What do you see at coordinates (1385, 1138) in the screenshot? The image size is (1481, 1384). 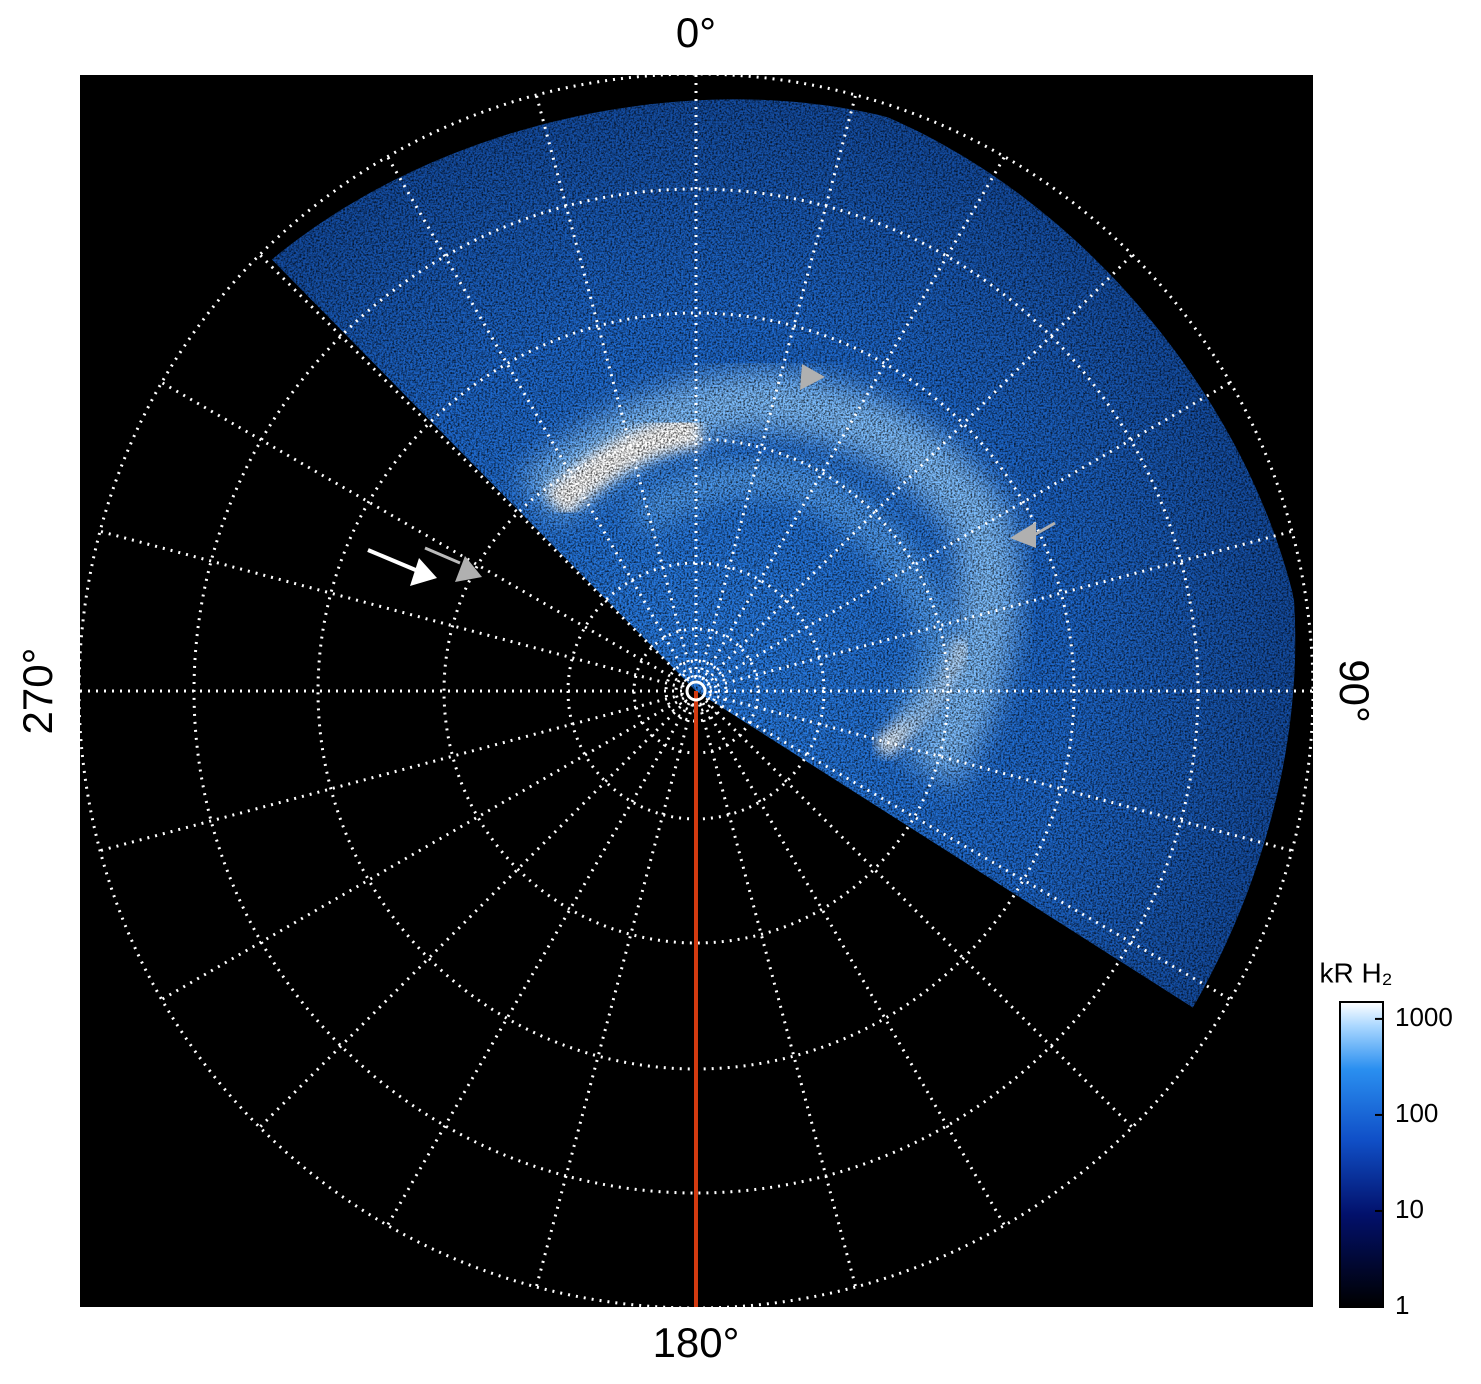 I see `colorbar: kR H₂ 1 10 100 1000` at bounding box center [1385, 1138].